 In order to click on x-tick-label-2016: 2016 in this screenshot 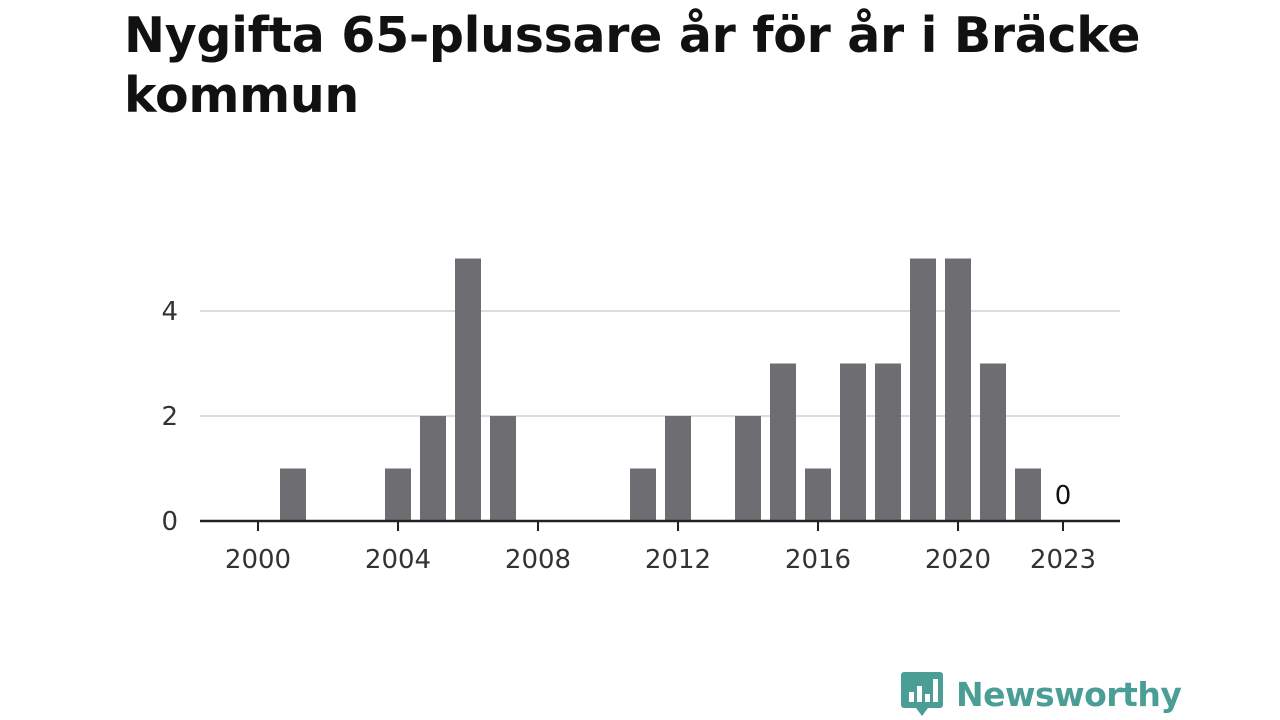, I will do `click(818, 560)`.